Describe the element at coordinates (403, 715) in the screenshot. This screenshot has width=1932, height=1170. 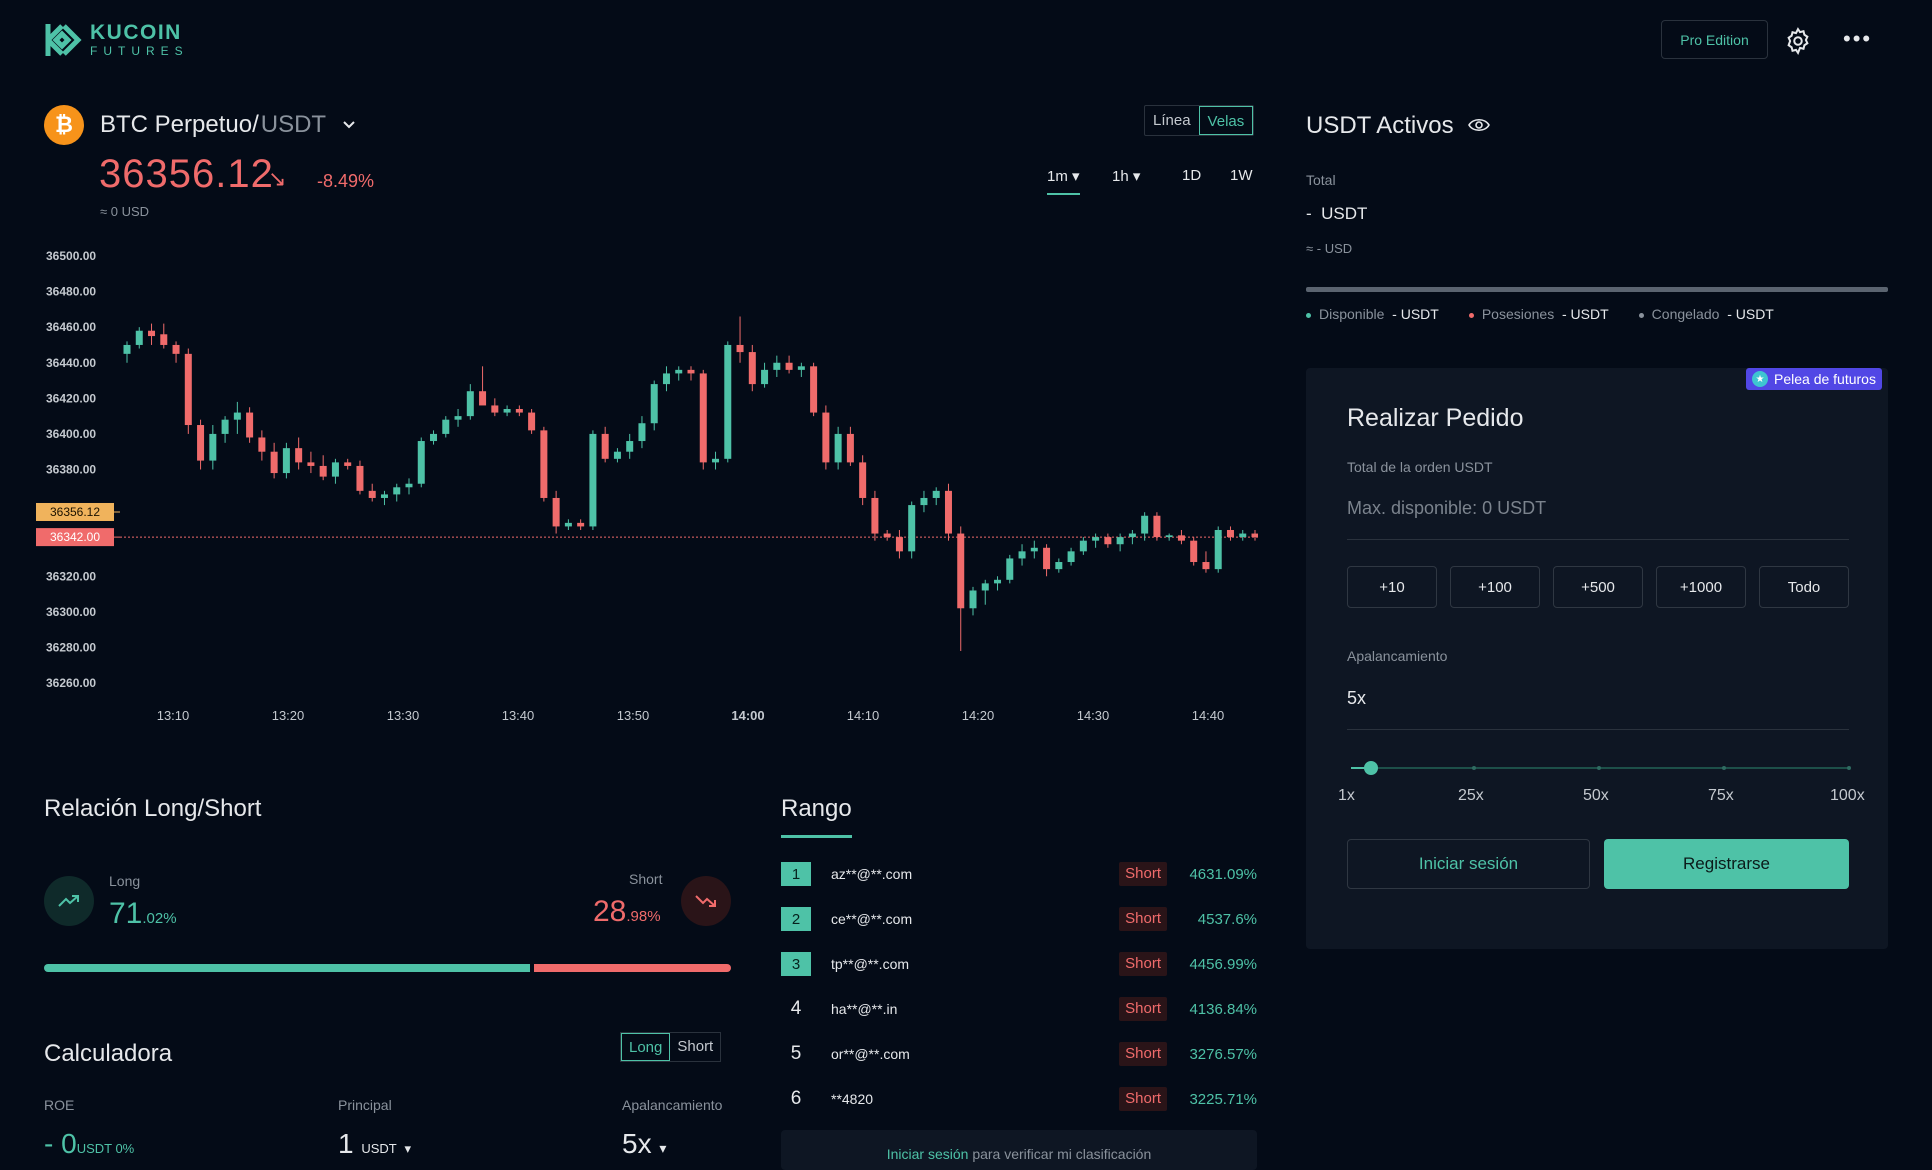
I see `x-tick-label: 13:30` at that location.